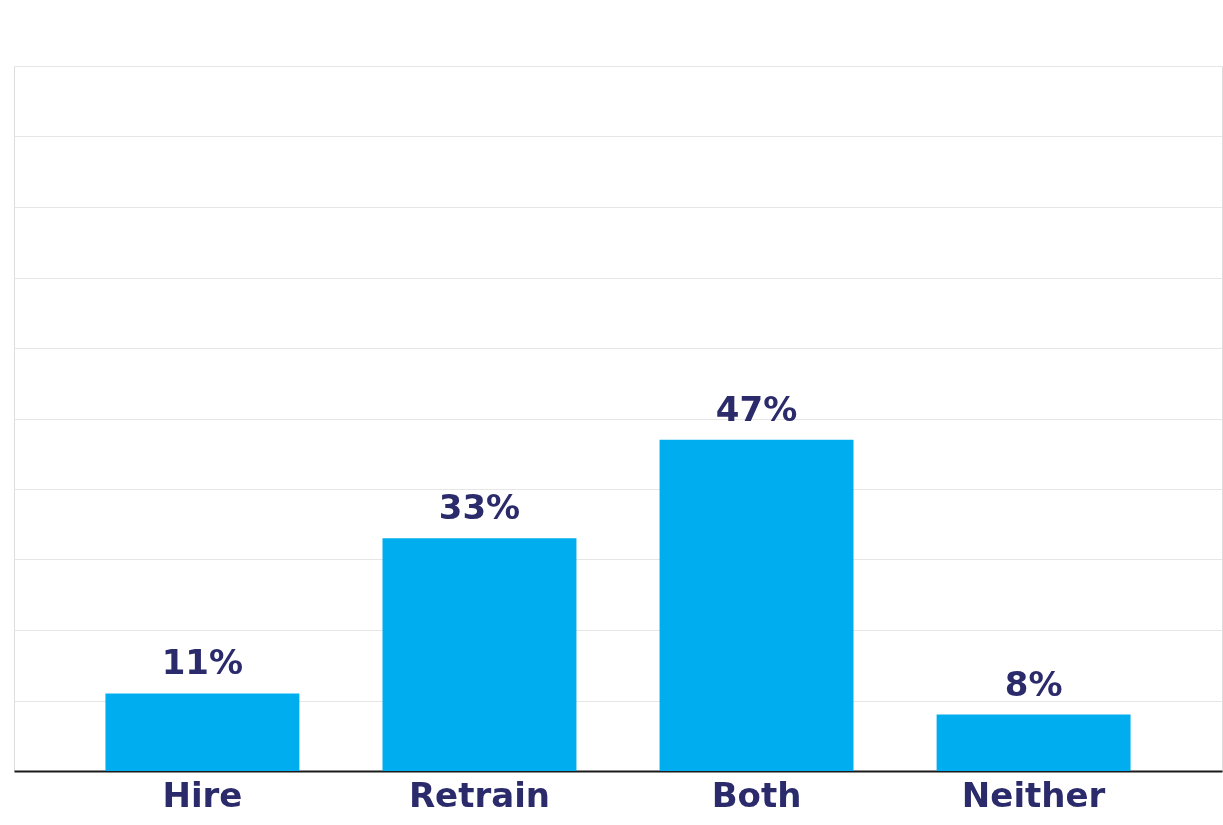  I want to click on data-label: 47%, so click(756, 408).